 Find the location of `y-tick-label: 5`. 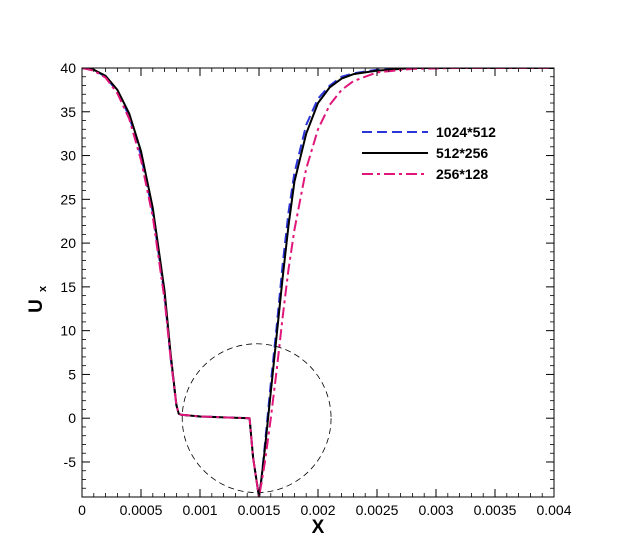

y-tick-label: 5 is located at coordinates (72, 374).